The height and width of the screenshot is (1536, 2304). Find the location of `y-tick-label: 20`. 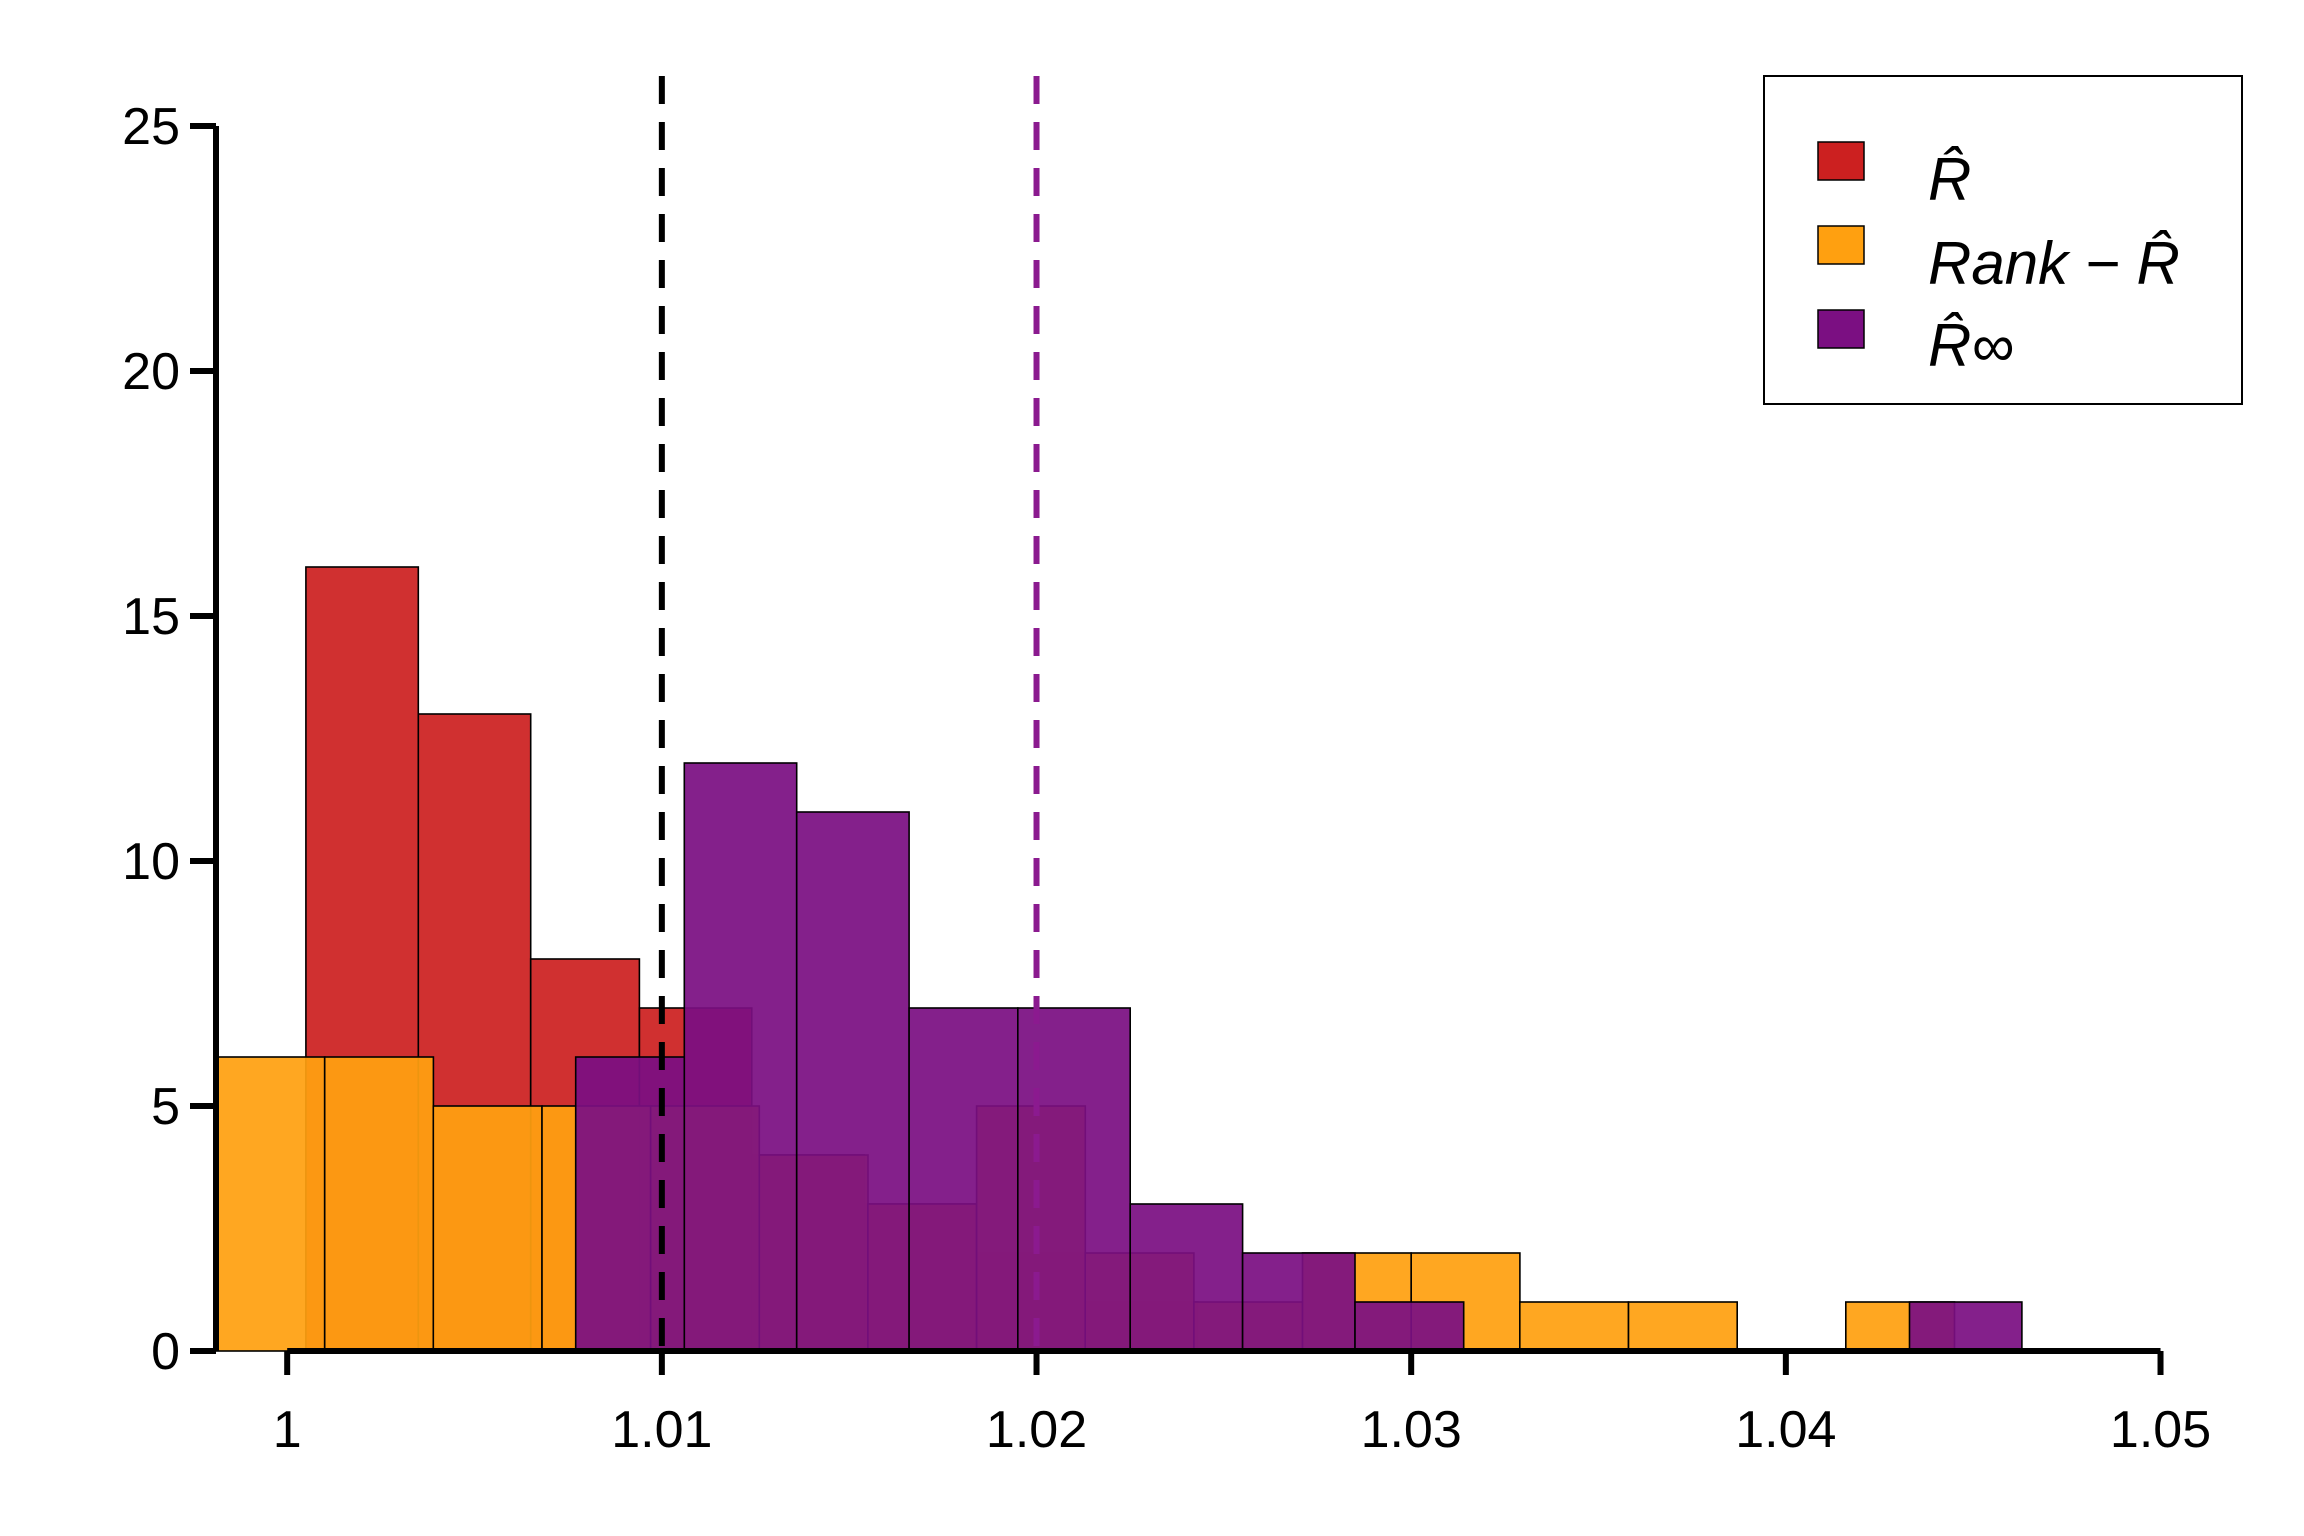

y-tick-label: 20 is located at coordinates (151, 372).